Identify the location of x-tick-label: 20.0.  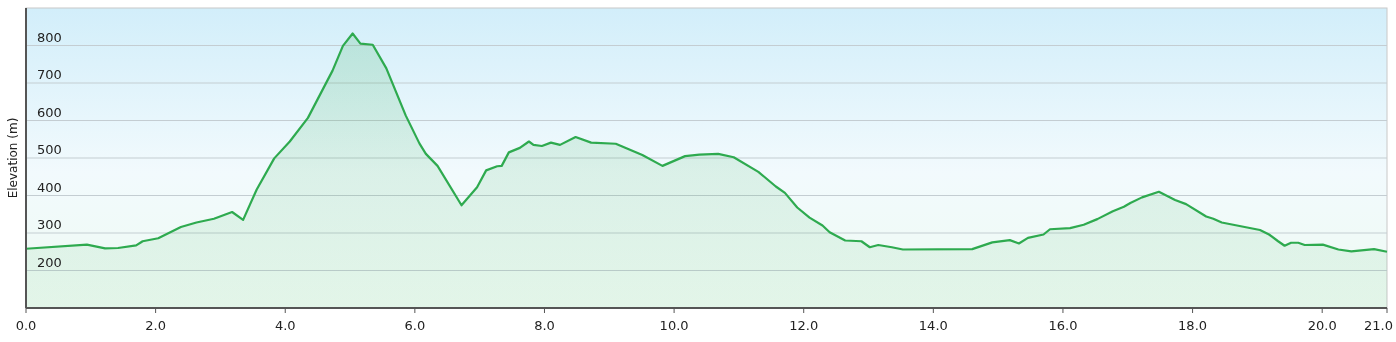
(1322, 325).